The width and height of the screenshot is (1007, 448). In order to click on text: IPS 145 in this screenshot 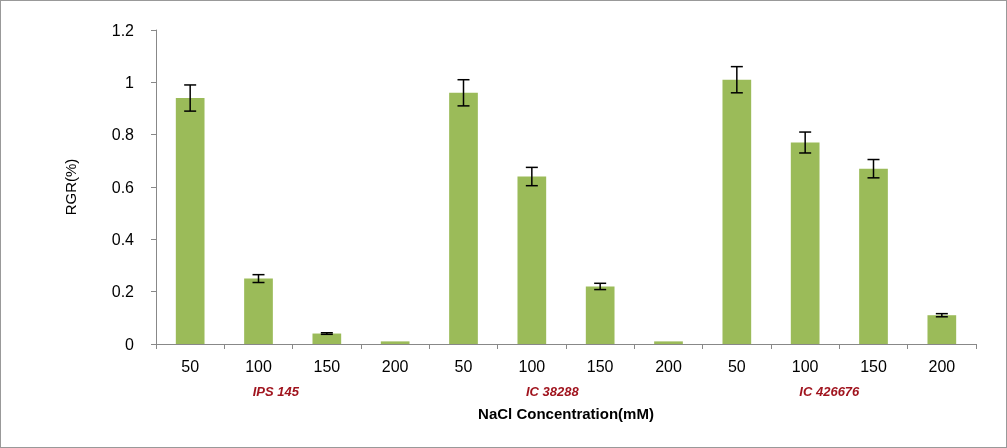, I will do `click(276, 391)`.